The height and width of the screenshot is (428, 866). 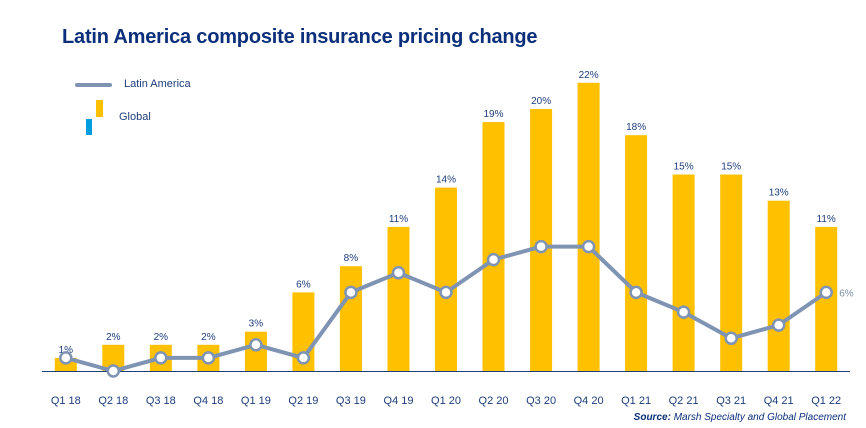 I want to click on bar-value-label: 20%, so click(x=541, y=101).